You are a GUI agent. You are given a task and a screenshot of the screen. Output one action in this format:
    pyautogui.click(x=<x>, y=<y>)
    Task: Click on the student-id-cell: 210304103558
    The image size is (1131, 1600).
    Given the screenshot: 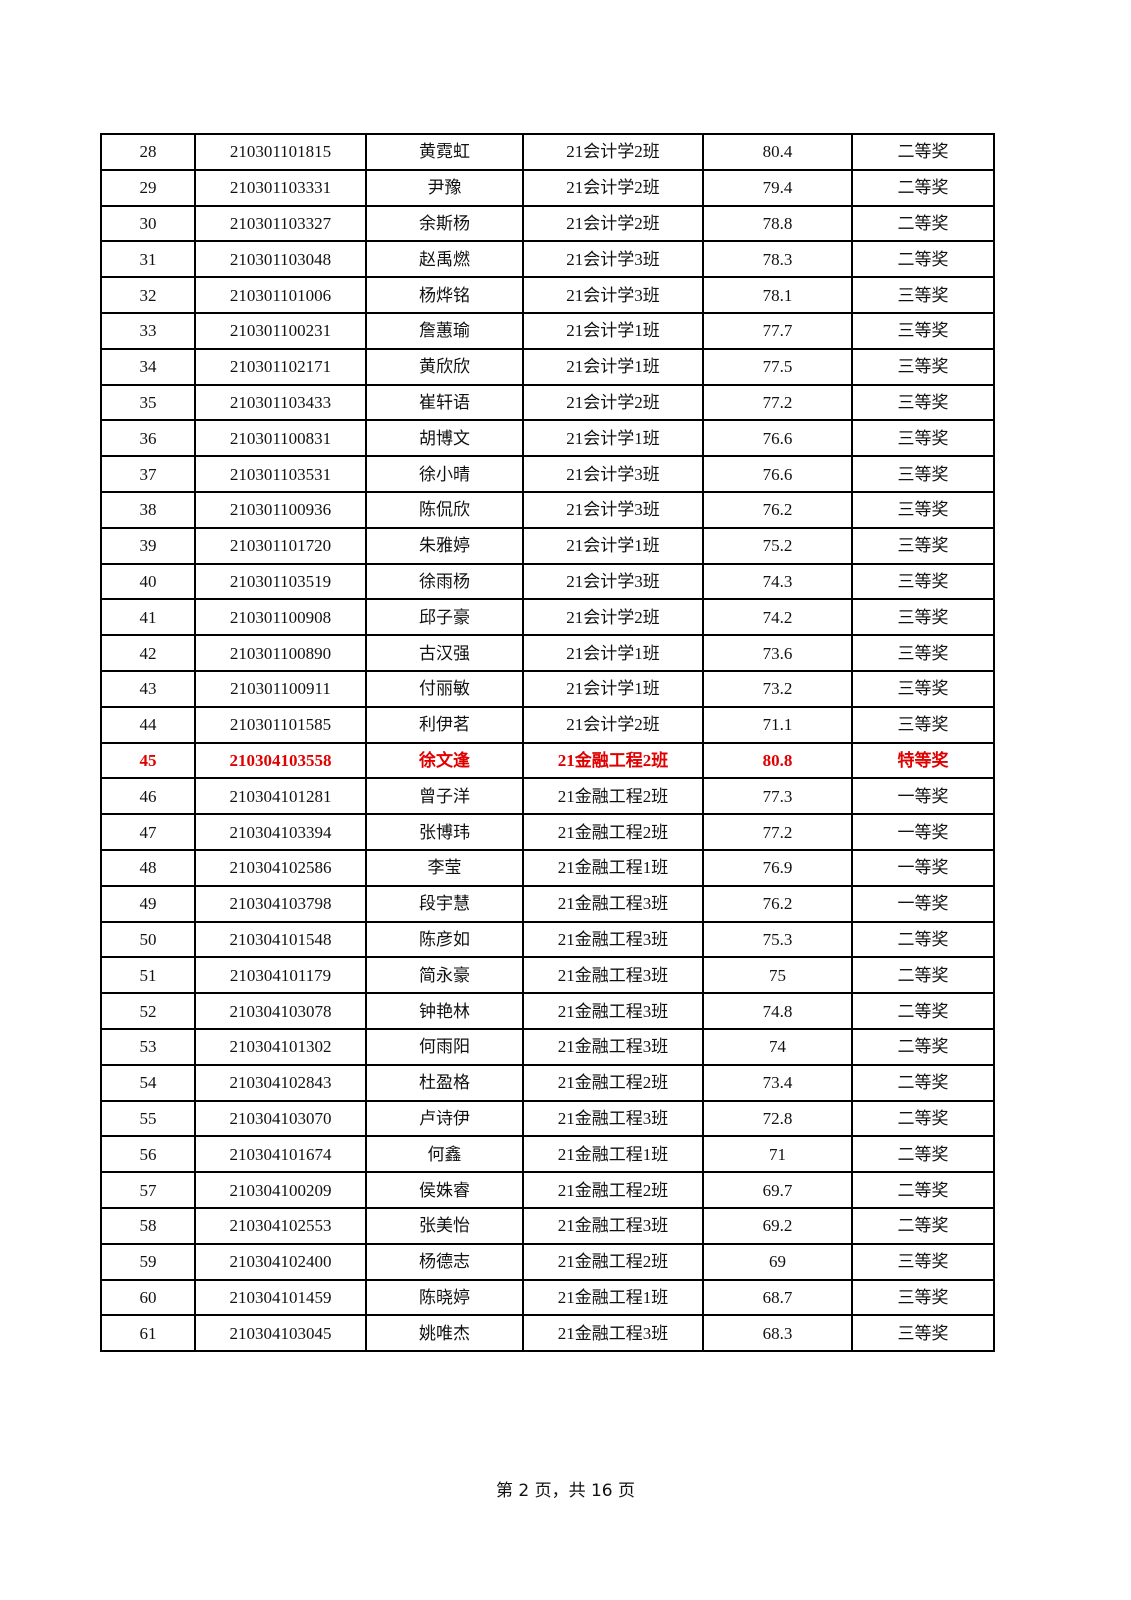 What is the action you would take?
    pyautogui.click(x=280, y=760)
    